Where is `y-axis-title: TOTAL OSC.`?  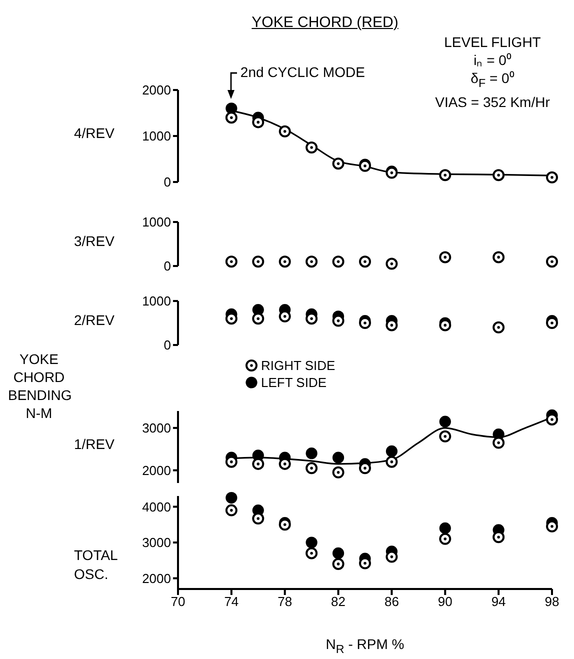
y-axis-title: TOTAL OSC. is located at coordinates (96, 565).